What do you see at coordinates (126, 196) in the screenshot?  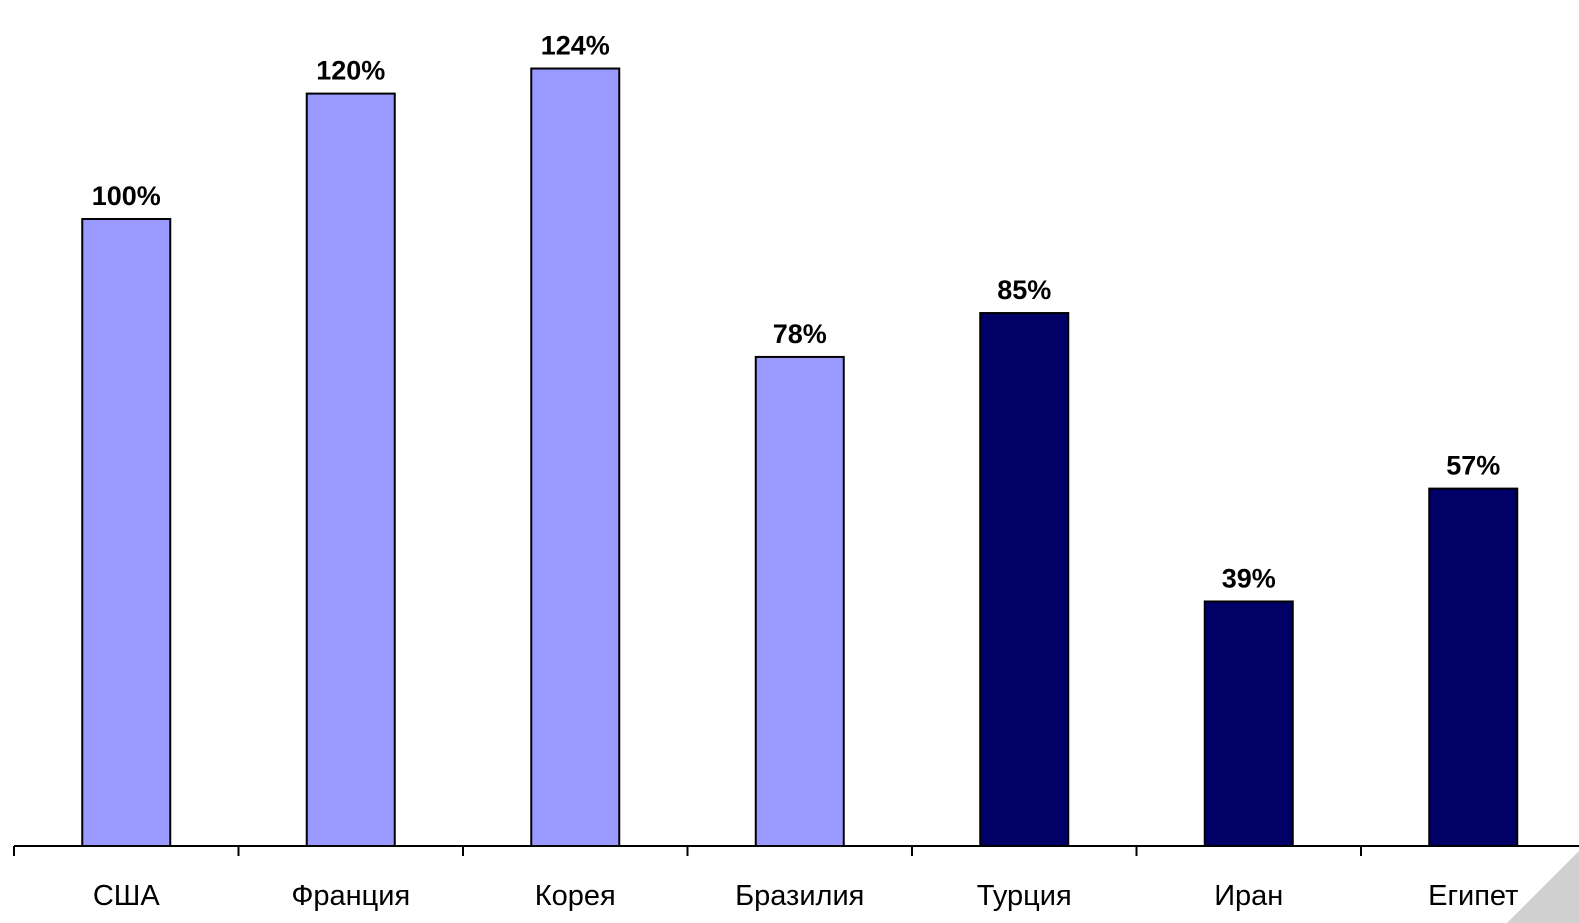 I see `data-label: 100%` at bounding box center [126, 196].